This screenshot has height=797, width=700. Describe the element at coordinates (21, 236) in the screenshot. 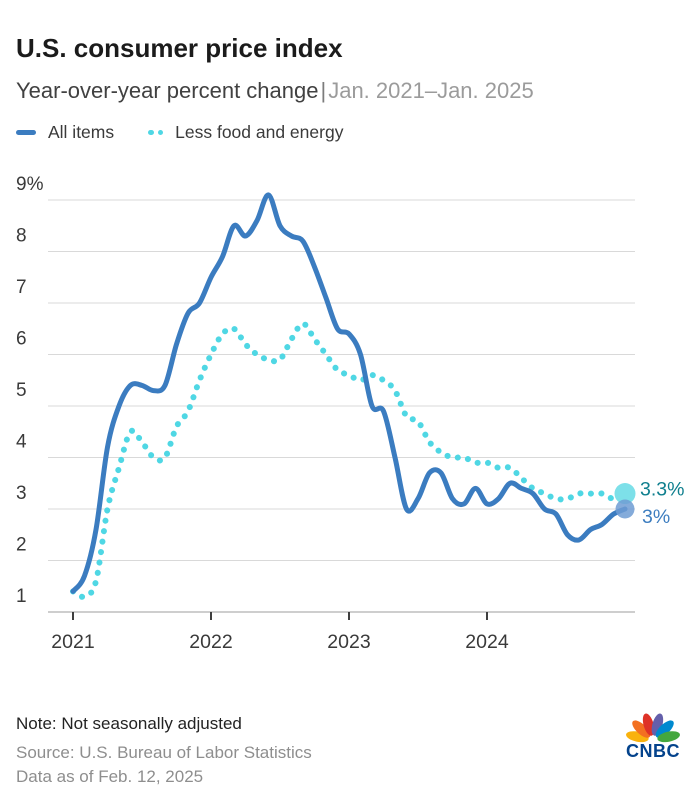

I see `y-axis-label: 8` at that location.